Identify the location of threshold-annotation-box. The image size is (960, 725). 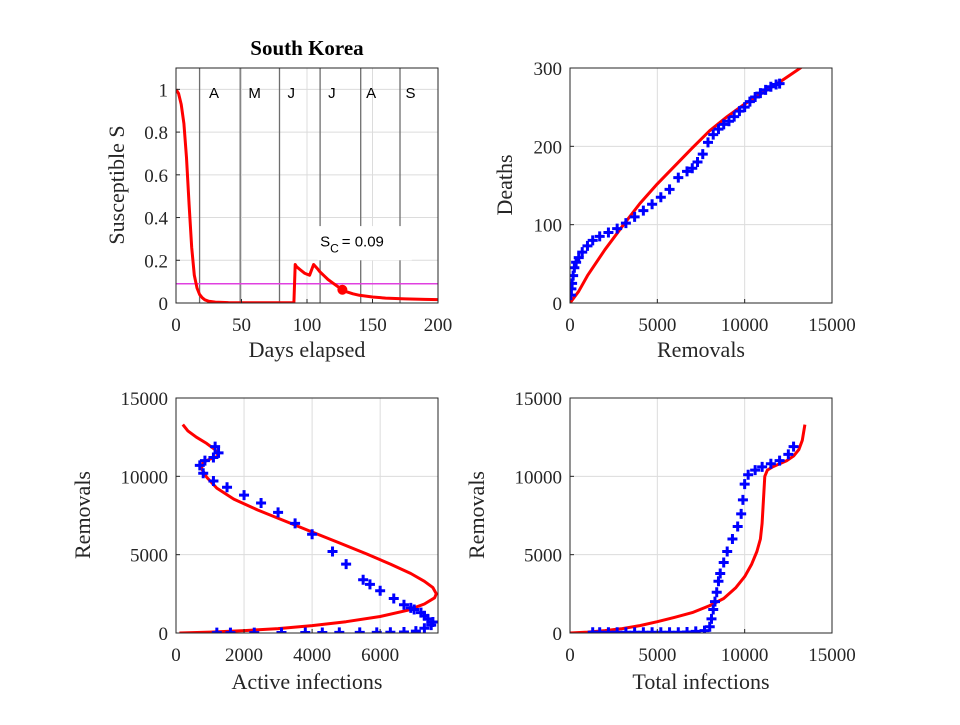
(364, 243).